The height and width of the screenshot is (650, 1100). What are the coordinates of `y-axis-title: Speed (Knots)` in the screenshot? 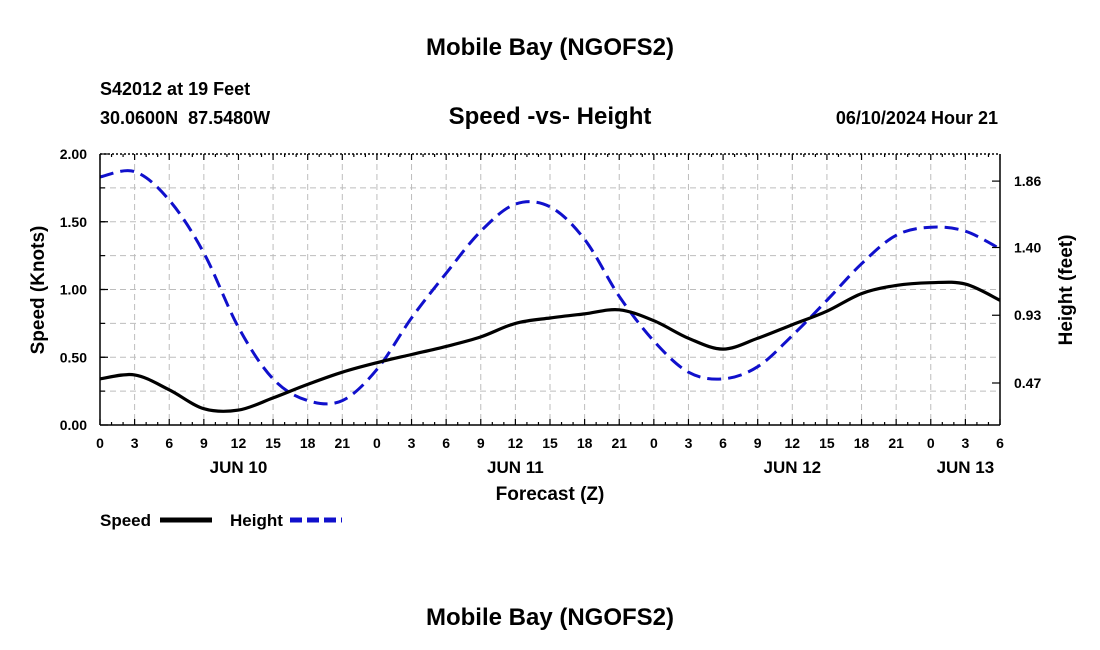 It's located at (38, 290).